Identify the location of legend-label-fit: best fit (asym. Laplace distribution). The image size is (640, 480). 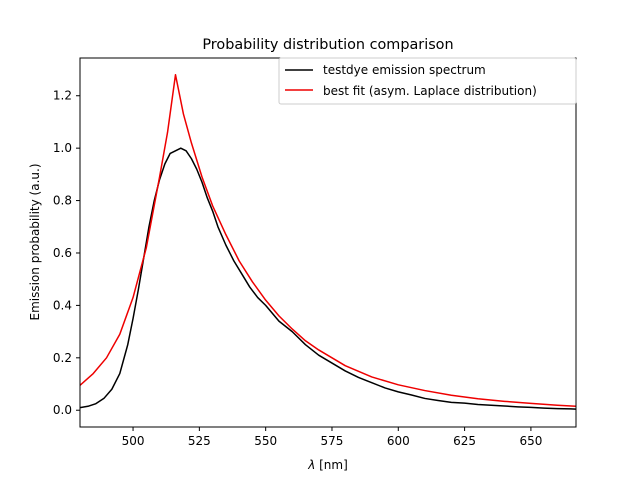
(430, 91).